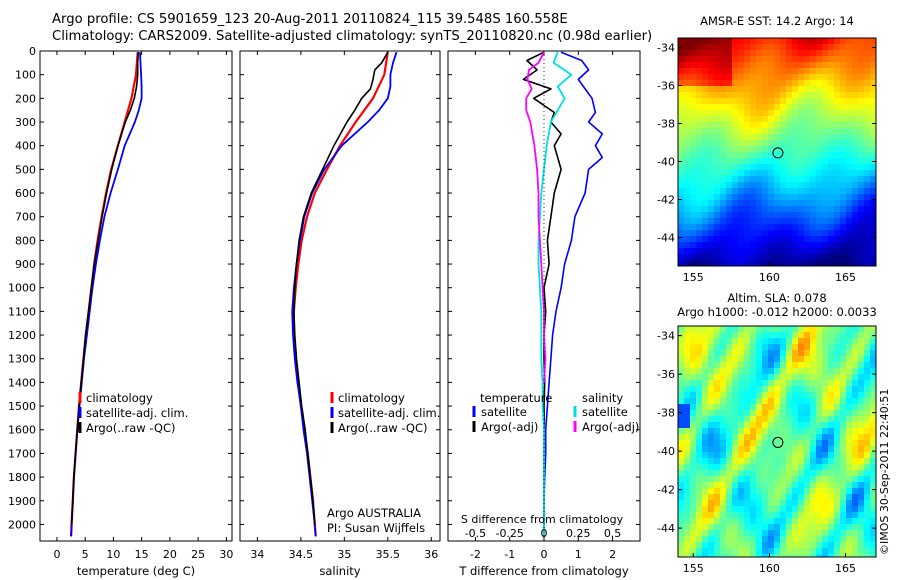 The width and height of the screenshot is (900, 580). What do you see at coordinates (777, 312) in the screenshot?
I see `sla-title2: Argo h1000: -0.012 h2000: 0.0033` at bounding box center [777, 312].